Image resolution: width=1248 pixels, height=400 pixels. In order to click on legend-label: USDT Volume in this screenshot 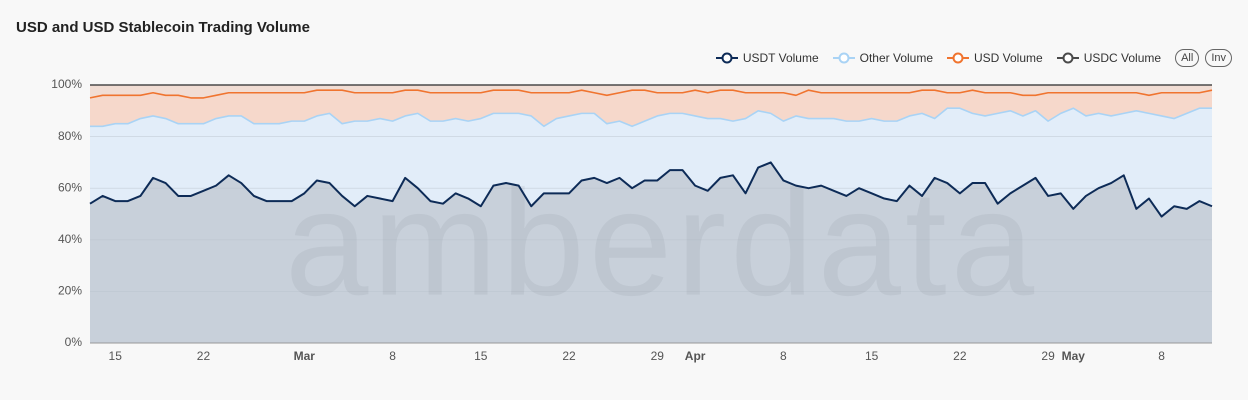, I will do `click(780, 58)`.